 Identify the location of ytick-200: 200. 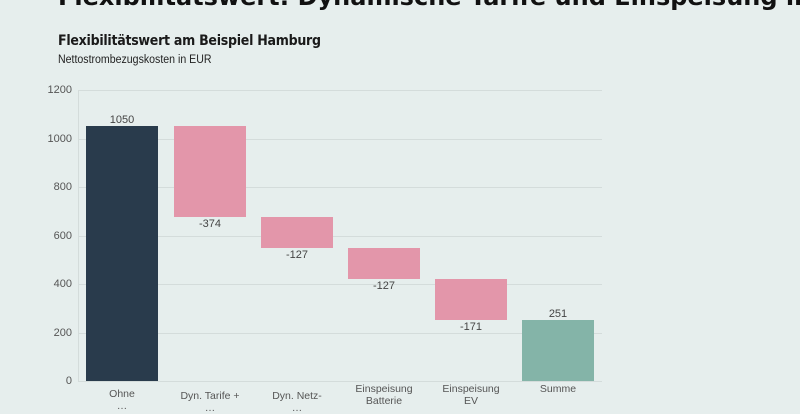
(62, 333).